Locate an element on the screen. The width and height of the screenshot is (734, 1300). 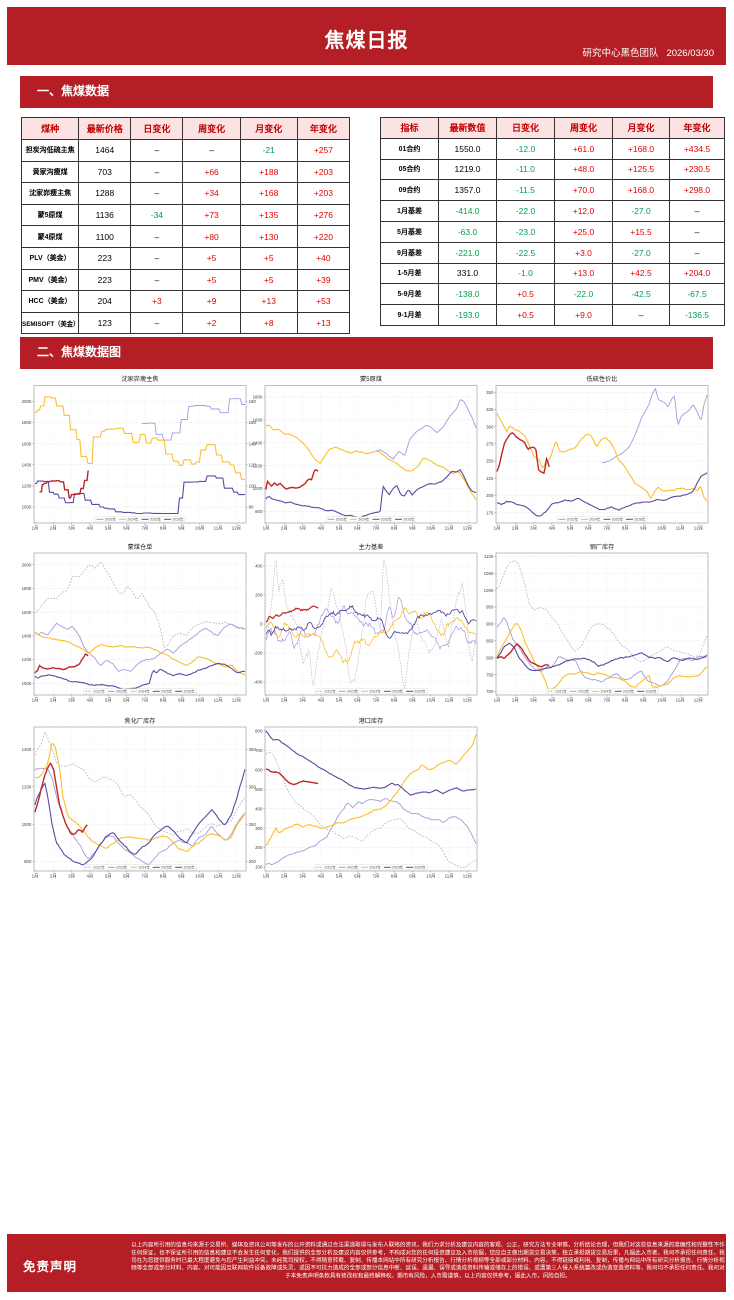
svg-text: 焦化厂库存 is located at coordinates (140, 721).